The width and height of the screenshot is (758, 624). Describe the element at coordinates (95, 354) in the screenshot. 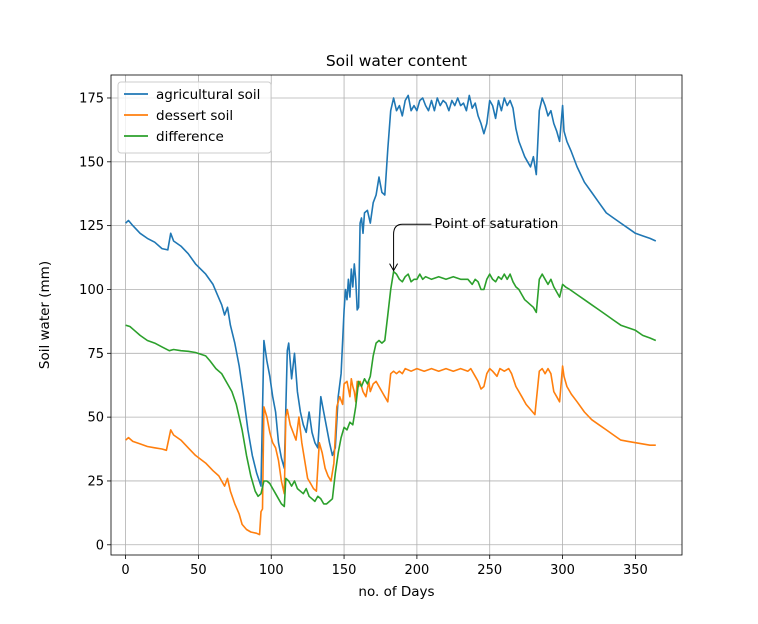

I see `y-tick-label: 75` at that location.